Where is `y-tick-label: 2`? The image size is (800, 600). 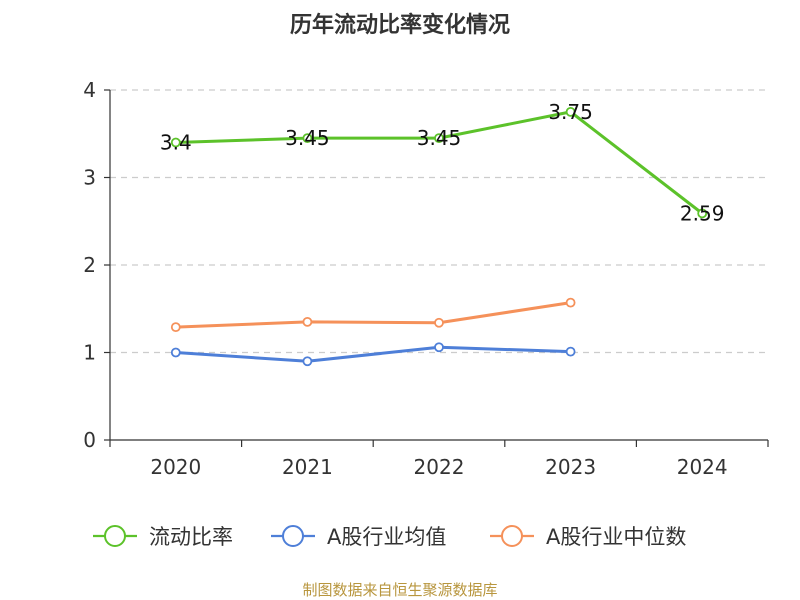 y-tick-label: 2 is located at coordinates (89, 265).